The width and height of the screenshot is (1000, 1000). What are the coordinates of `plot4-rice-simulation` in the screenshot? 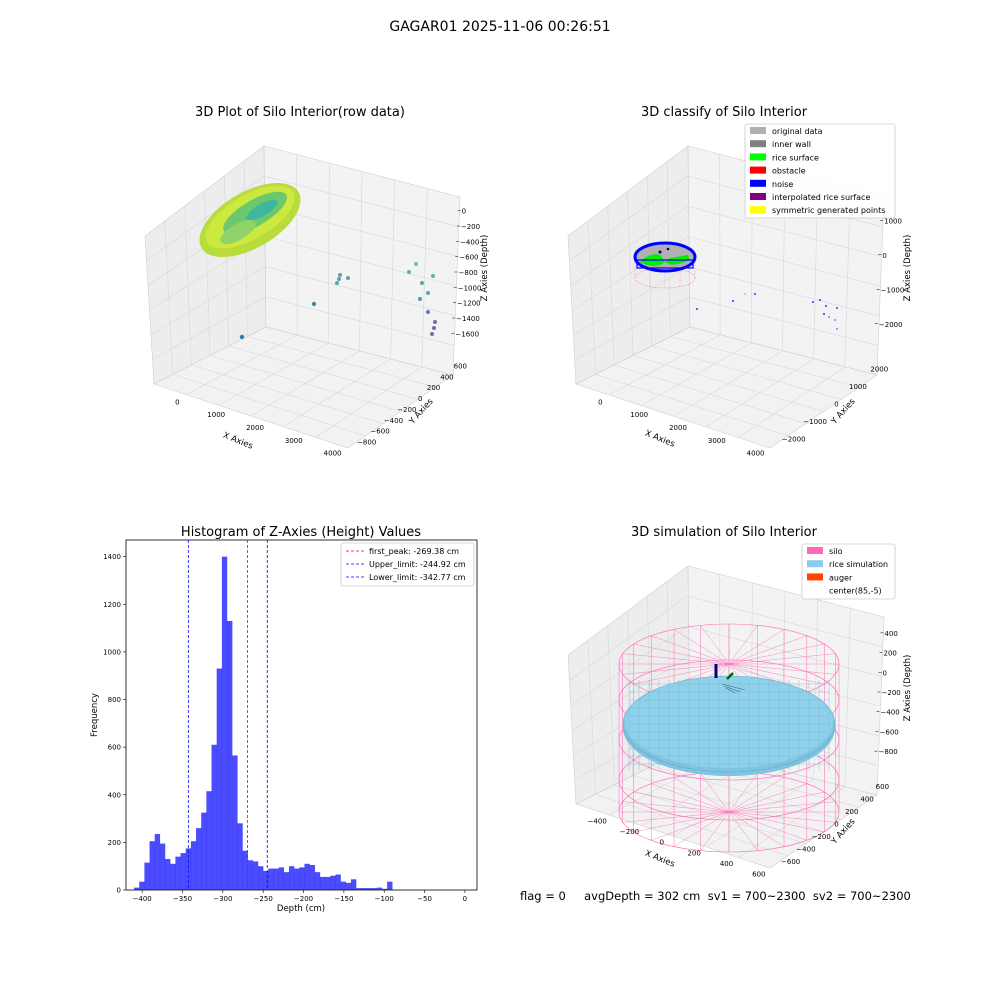 It's located at (729, 725).